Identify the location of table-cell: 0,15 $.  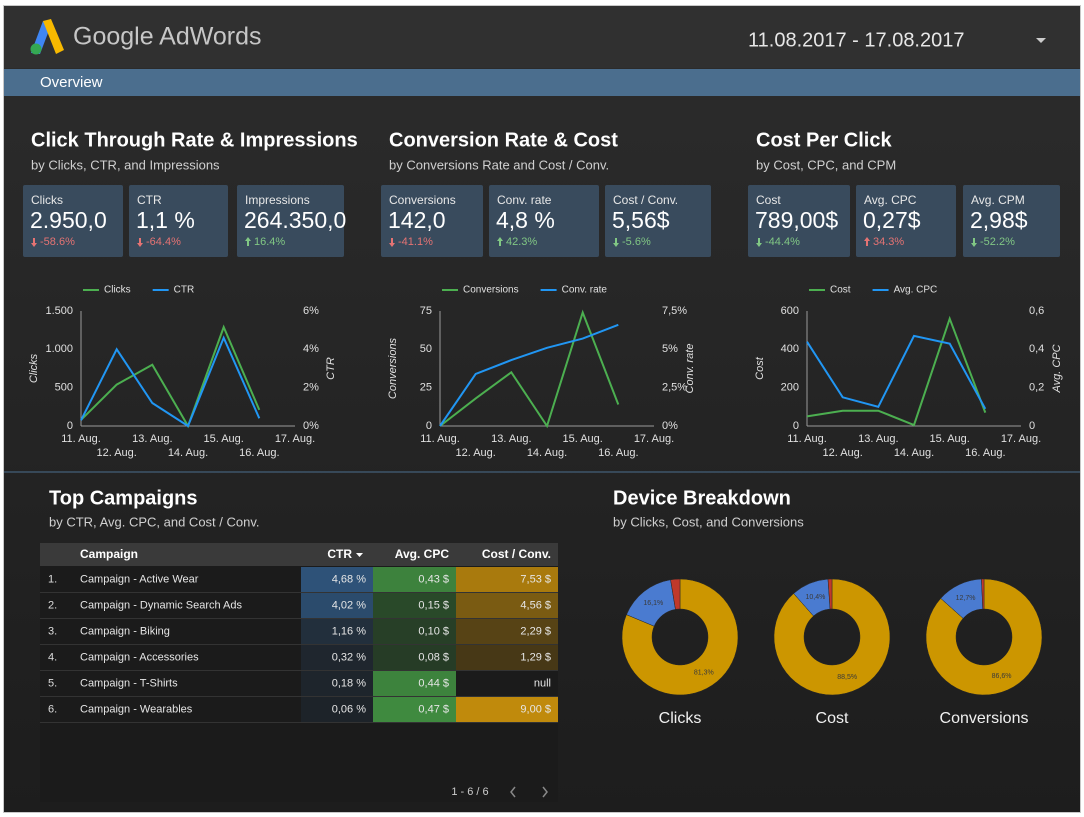
(433, 605).